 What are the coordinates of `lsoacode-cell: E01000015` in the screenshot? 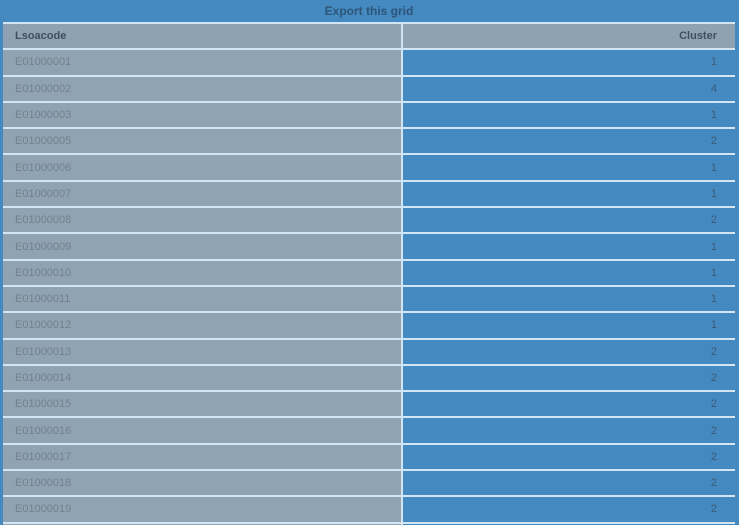 It's located at (202, 404).